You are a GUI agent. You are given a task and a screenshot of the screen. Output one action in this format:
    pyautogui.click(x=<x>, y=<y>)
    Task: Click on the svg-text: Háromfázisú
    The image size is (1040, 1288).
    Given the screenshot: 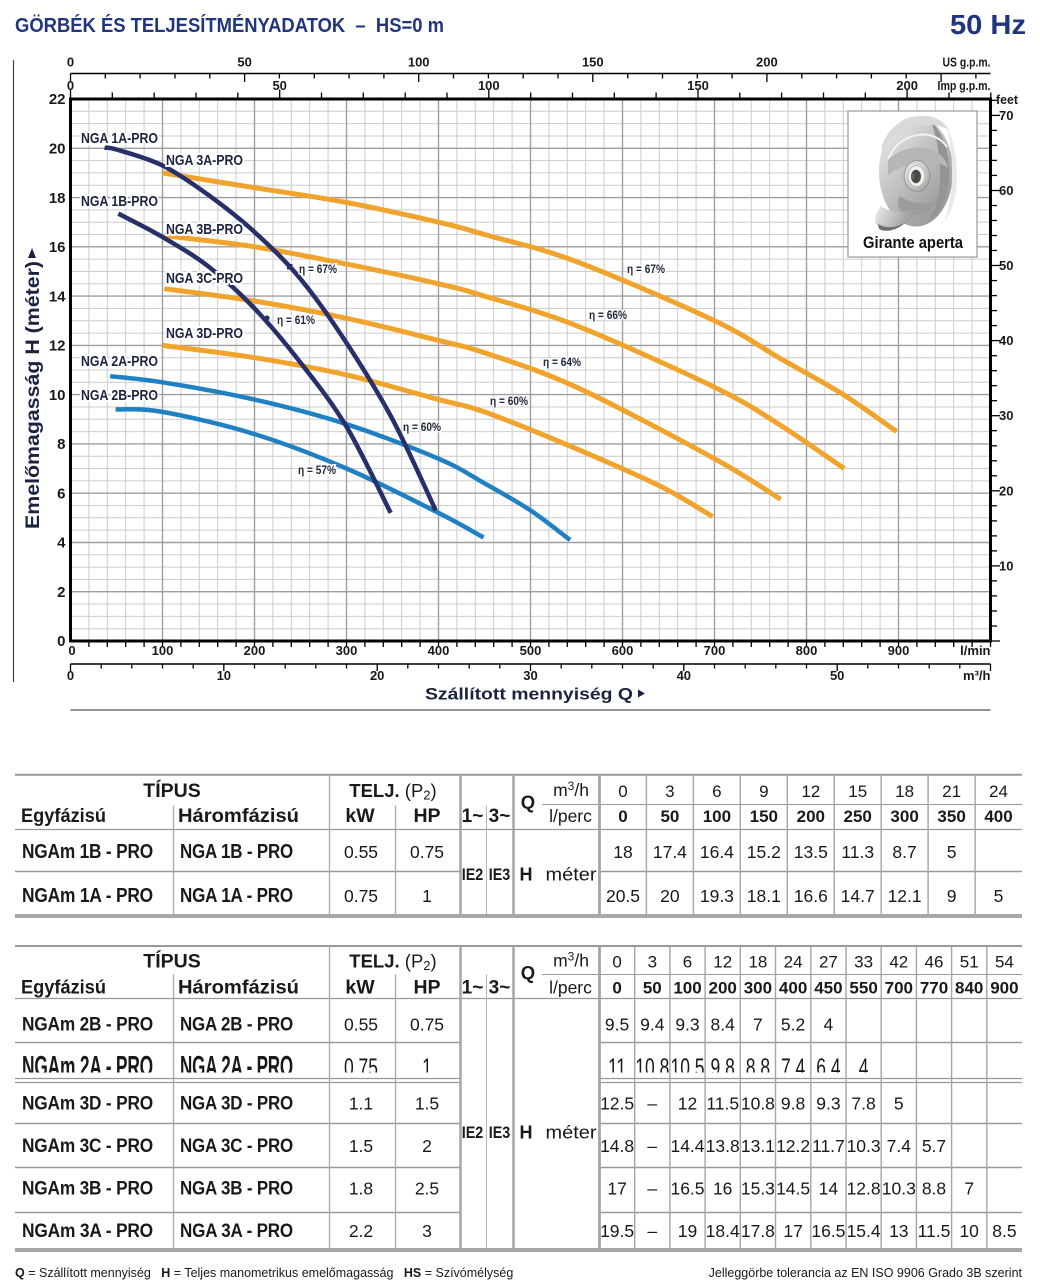 What is the action you would take?
    pyautogui.click(x=238, y=816)
    